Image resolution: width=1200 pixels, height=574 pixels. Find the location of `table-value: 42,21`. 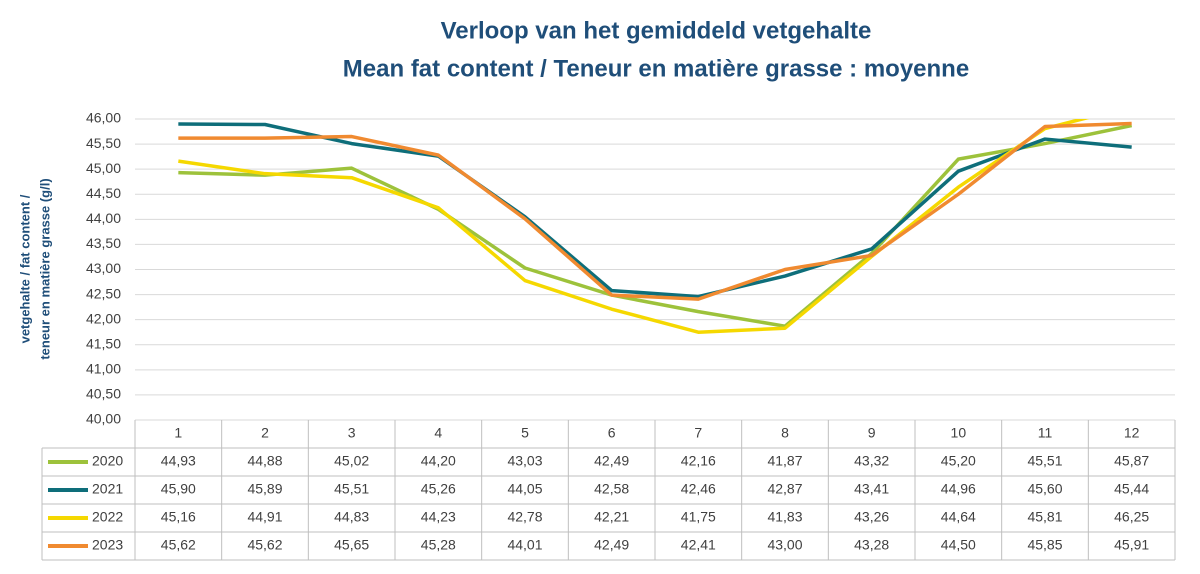

table-value: 42,21 is located at coordinates (611, 517).